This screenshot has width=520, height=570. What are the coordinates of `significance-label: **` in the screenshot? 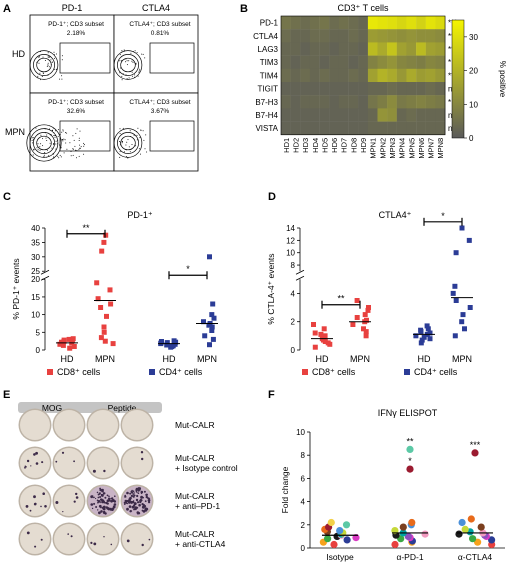 It's located at (451, 36).